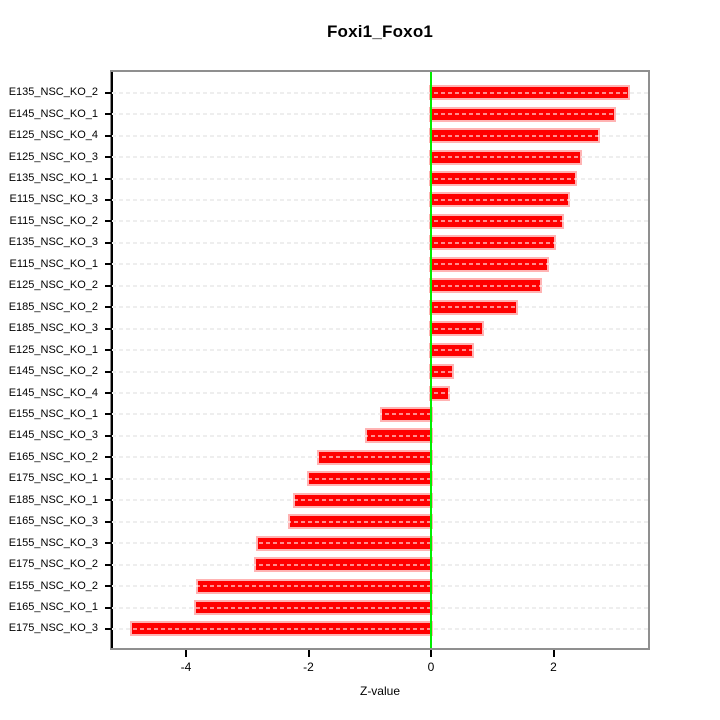 The width and height of the screenshot is (720, 720). I want to click on y-label-E165_NSC_KO_3: E165_NSC_KO_3, so click(53, 521).